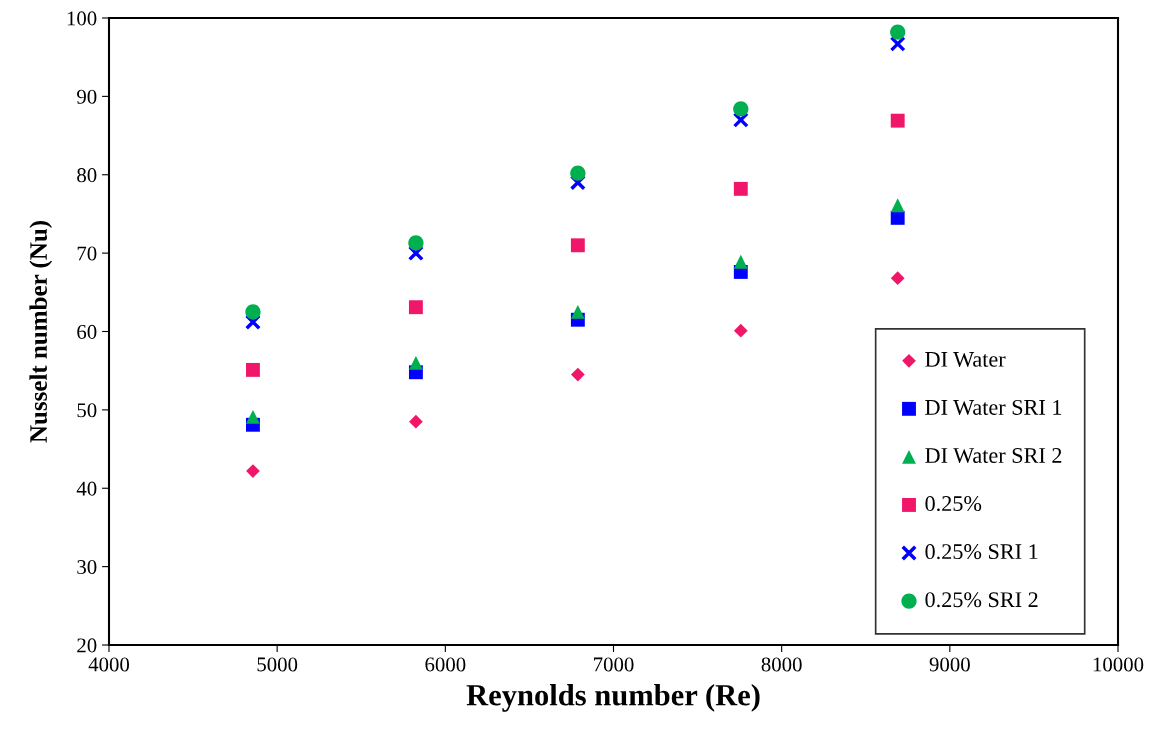 The height and width of the screenshot is (732, 1156). Describe the element at coordinates (41, 332) in the screenshot. I see `y-axis-title: Nusselt number (Nu)` at that location.